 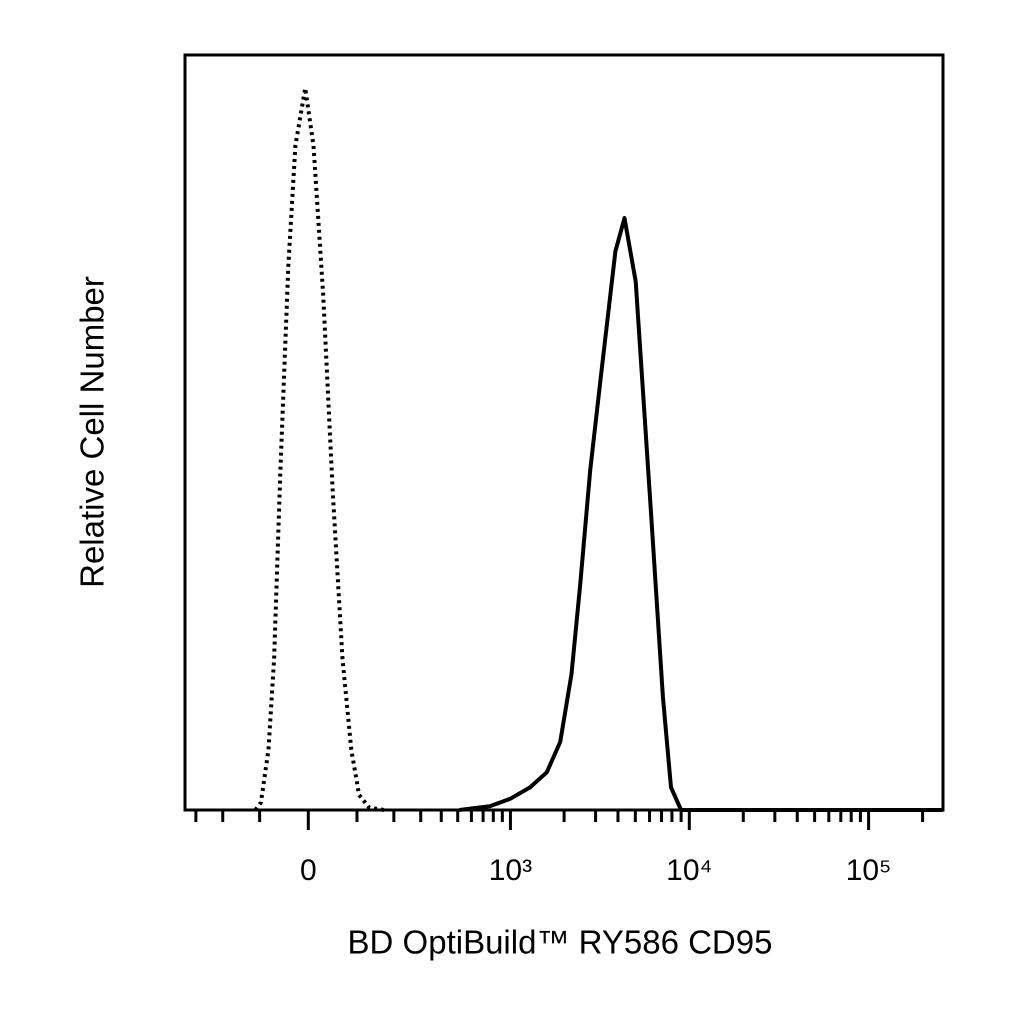 What do you see at coordinates (869, 870) in the screenshot?
I see `x-tick-label: 10⁵` at bounding box center [869, 870].